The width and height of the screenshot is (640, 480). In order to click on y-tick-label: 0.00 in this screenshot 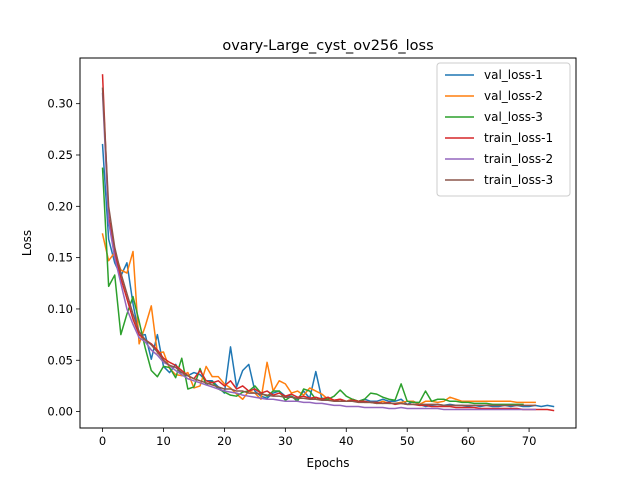, I will do `click(60, 412)`.